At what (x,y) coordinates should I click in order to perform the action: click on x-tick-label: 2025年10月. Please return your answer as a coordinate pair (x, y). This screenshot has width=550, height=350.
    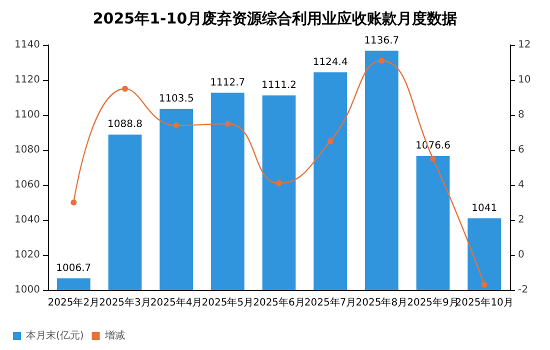
    Looking at the image, I should click on (484, 302).